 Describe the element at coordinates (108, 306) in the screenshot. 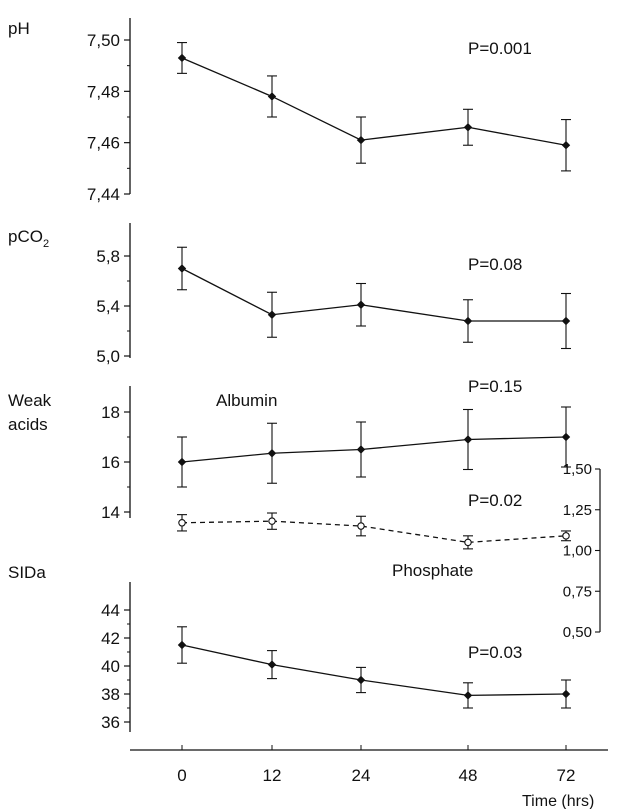

I see `pco2-y-tick-label: 5,4` at that location.